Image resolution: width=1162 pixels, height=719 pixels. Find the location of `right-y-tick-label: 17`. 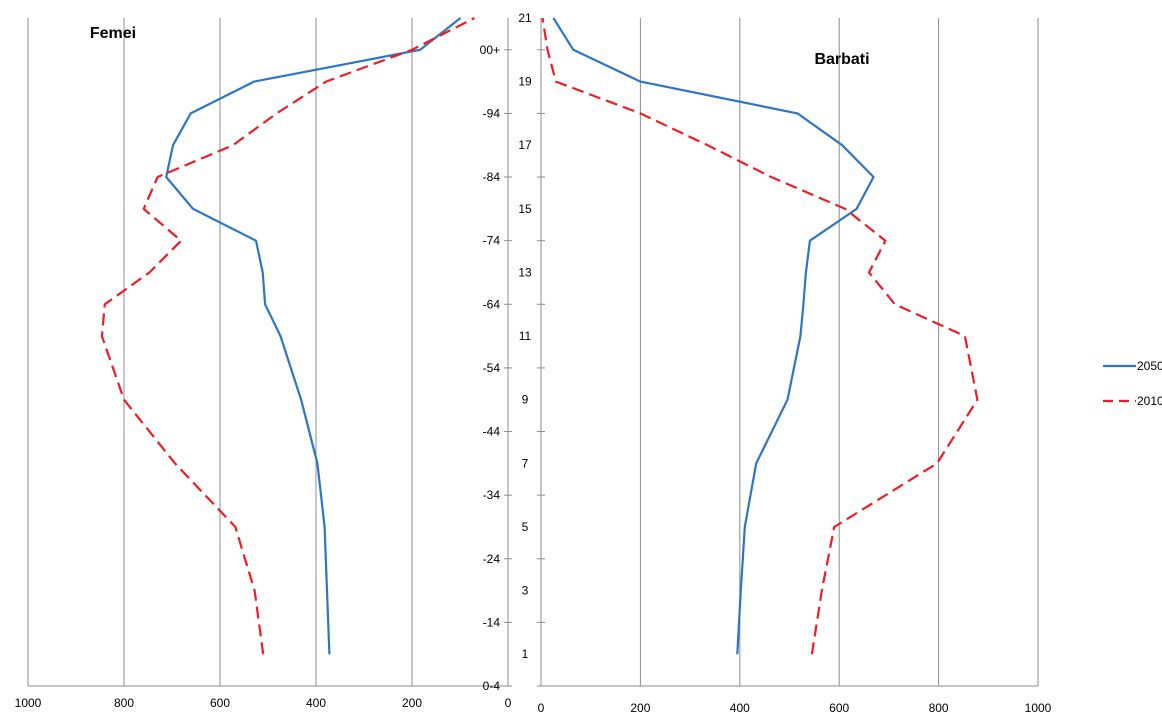

right-y-tick-label: 17 is located at coordinates (525, 145).